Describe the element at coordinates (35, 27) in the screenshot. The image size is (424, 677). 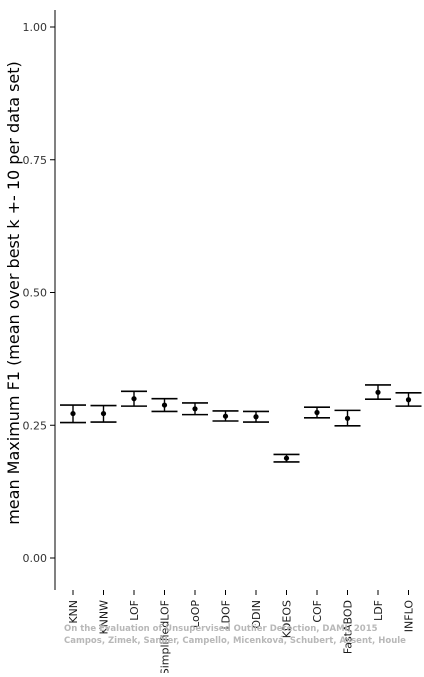
I see `y-tick-label: 1.00` at that location.